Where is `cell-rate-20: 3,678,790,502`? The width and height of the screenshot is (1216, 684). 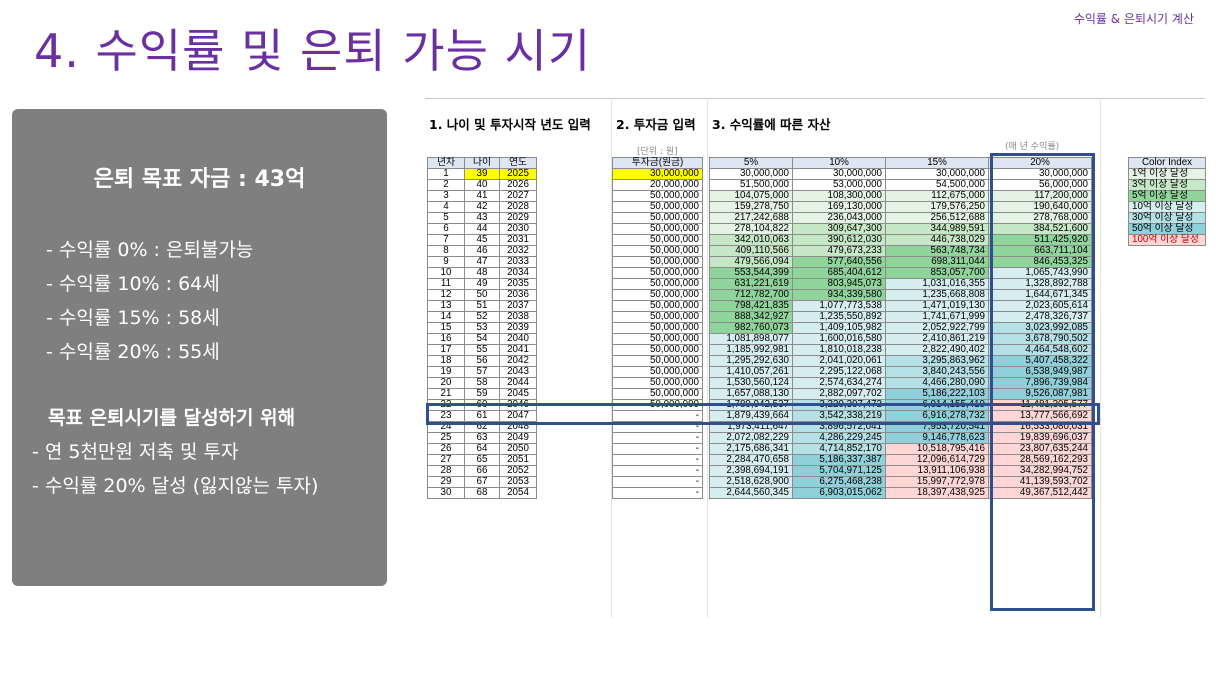 cell-rate-20: 3,678,790,502 is located at coordinates (1040, 339).